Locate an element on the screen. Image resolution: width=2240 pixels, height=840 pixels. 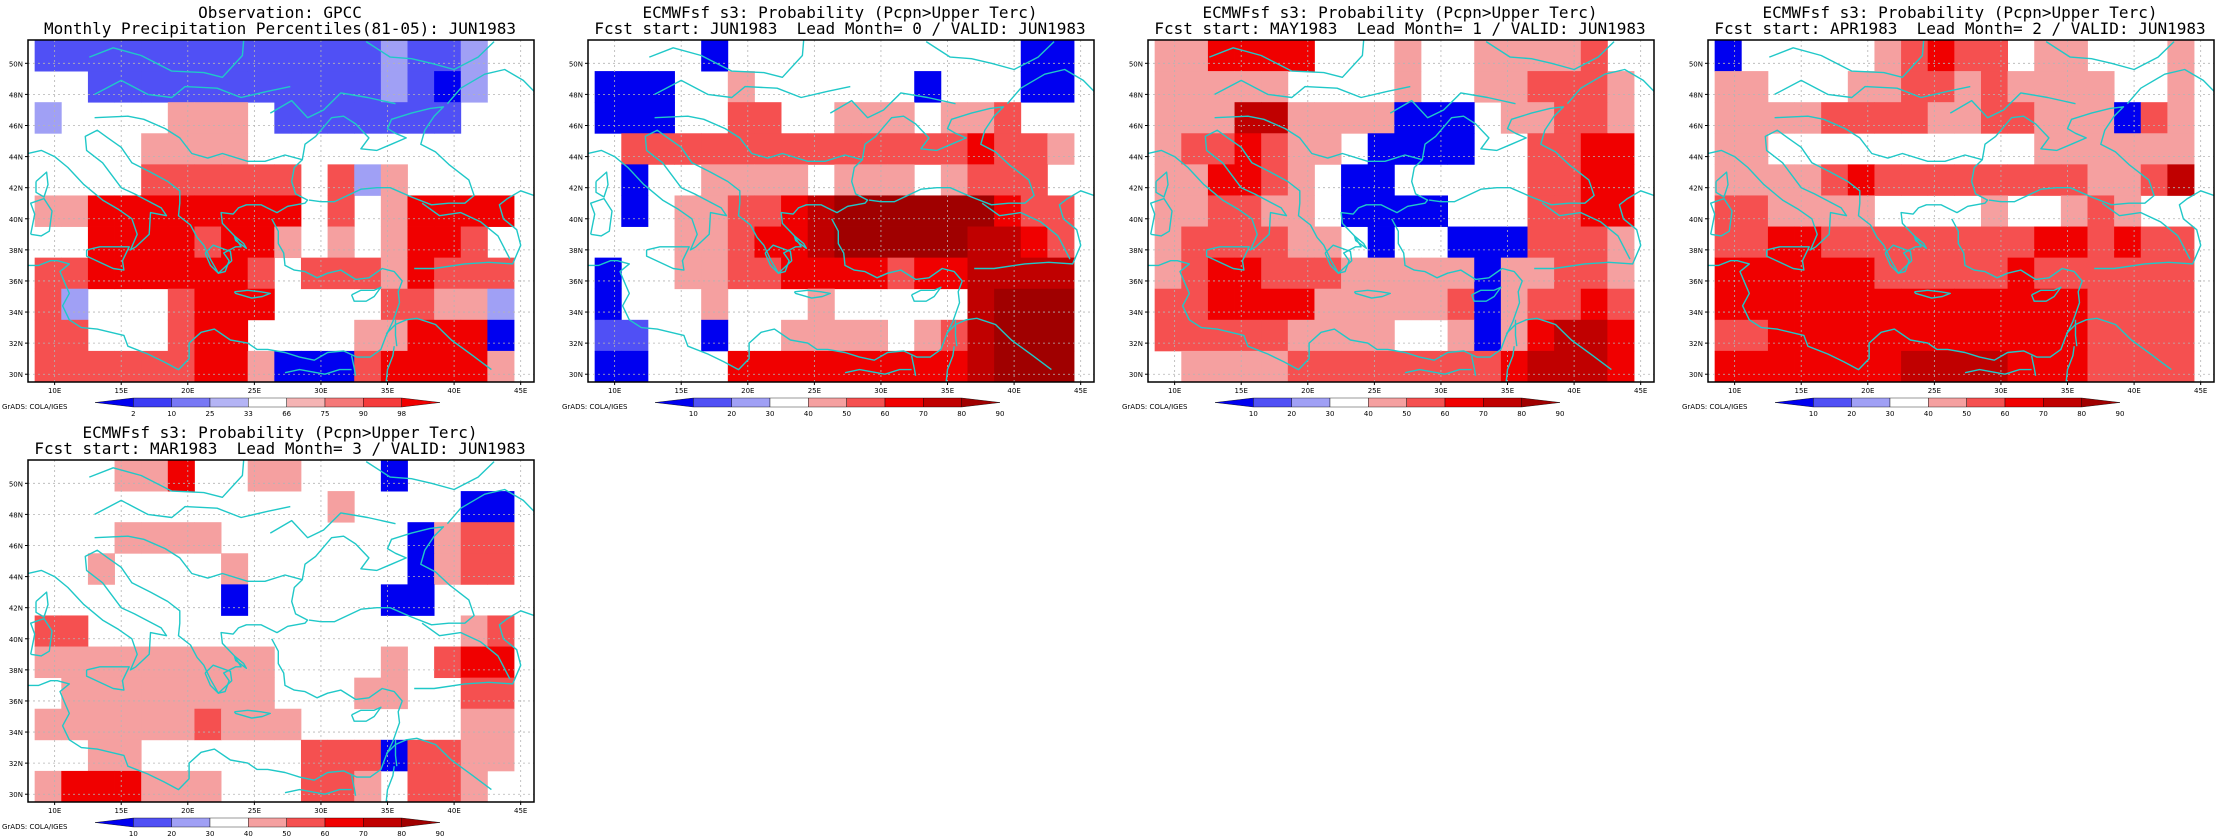
lon-label: 40E is located at coordinates (2133, 391).